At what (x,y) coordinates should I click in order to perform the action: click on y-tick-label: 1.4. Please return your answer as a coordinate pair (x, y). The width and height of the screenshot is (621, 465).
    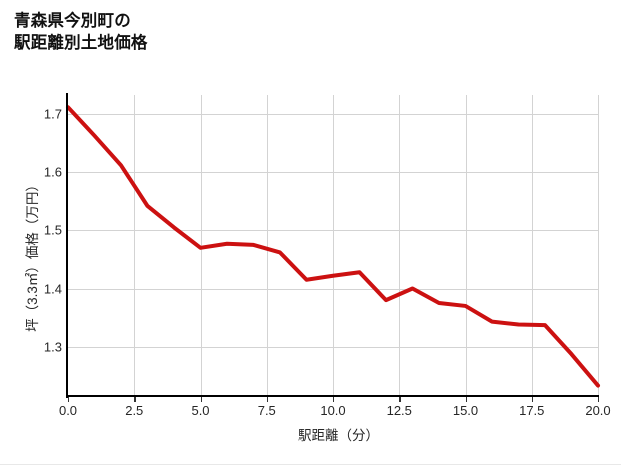
    Looking at the image, I should click on (52, 288).